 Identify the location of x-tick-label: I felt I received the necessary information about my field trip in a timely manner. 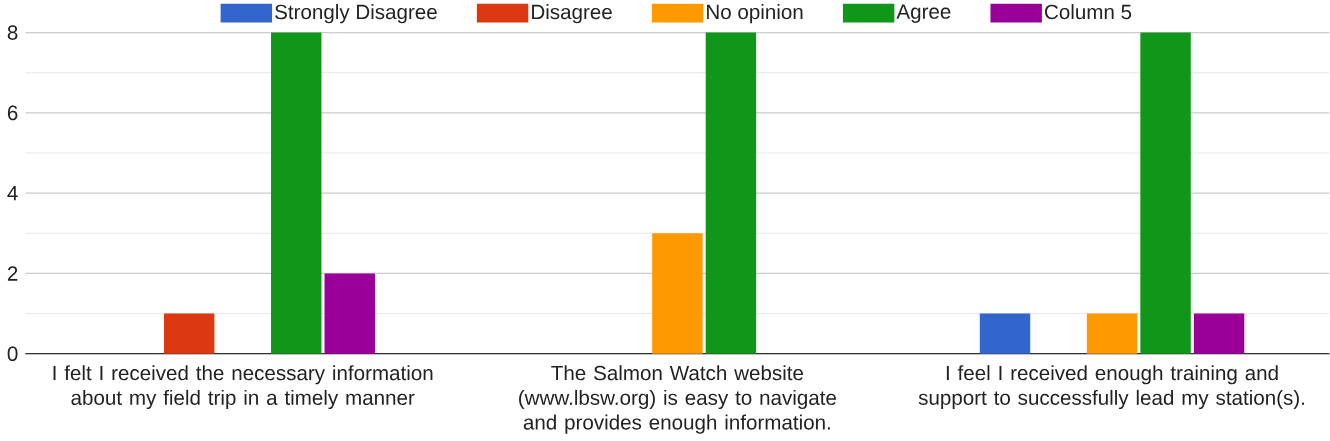
(243, 387).